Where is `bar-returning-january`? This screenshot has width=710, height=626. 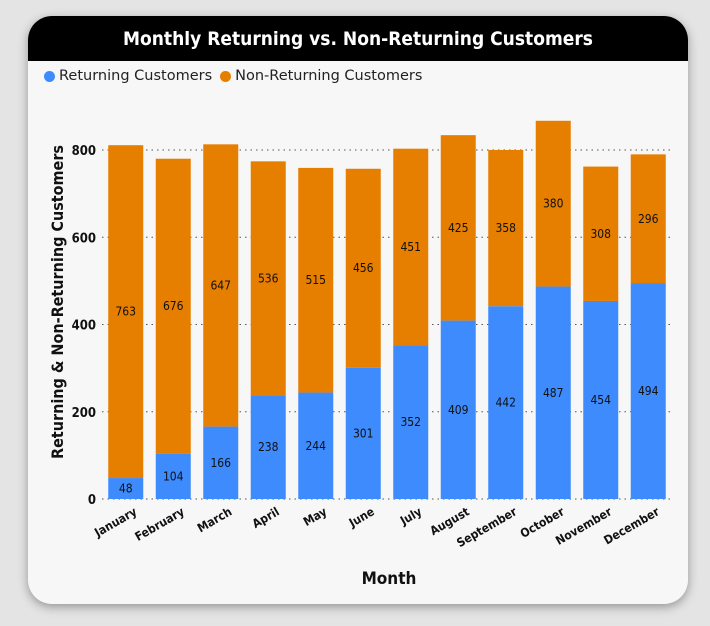 bar-returning-january is located at coordinates (126, 488).